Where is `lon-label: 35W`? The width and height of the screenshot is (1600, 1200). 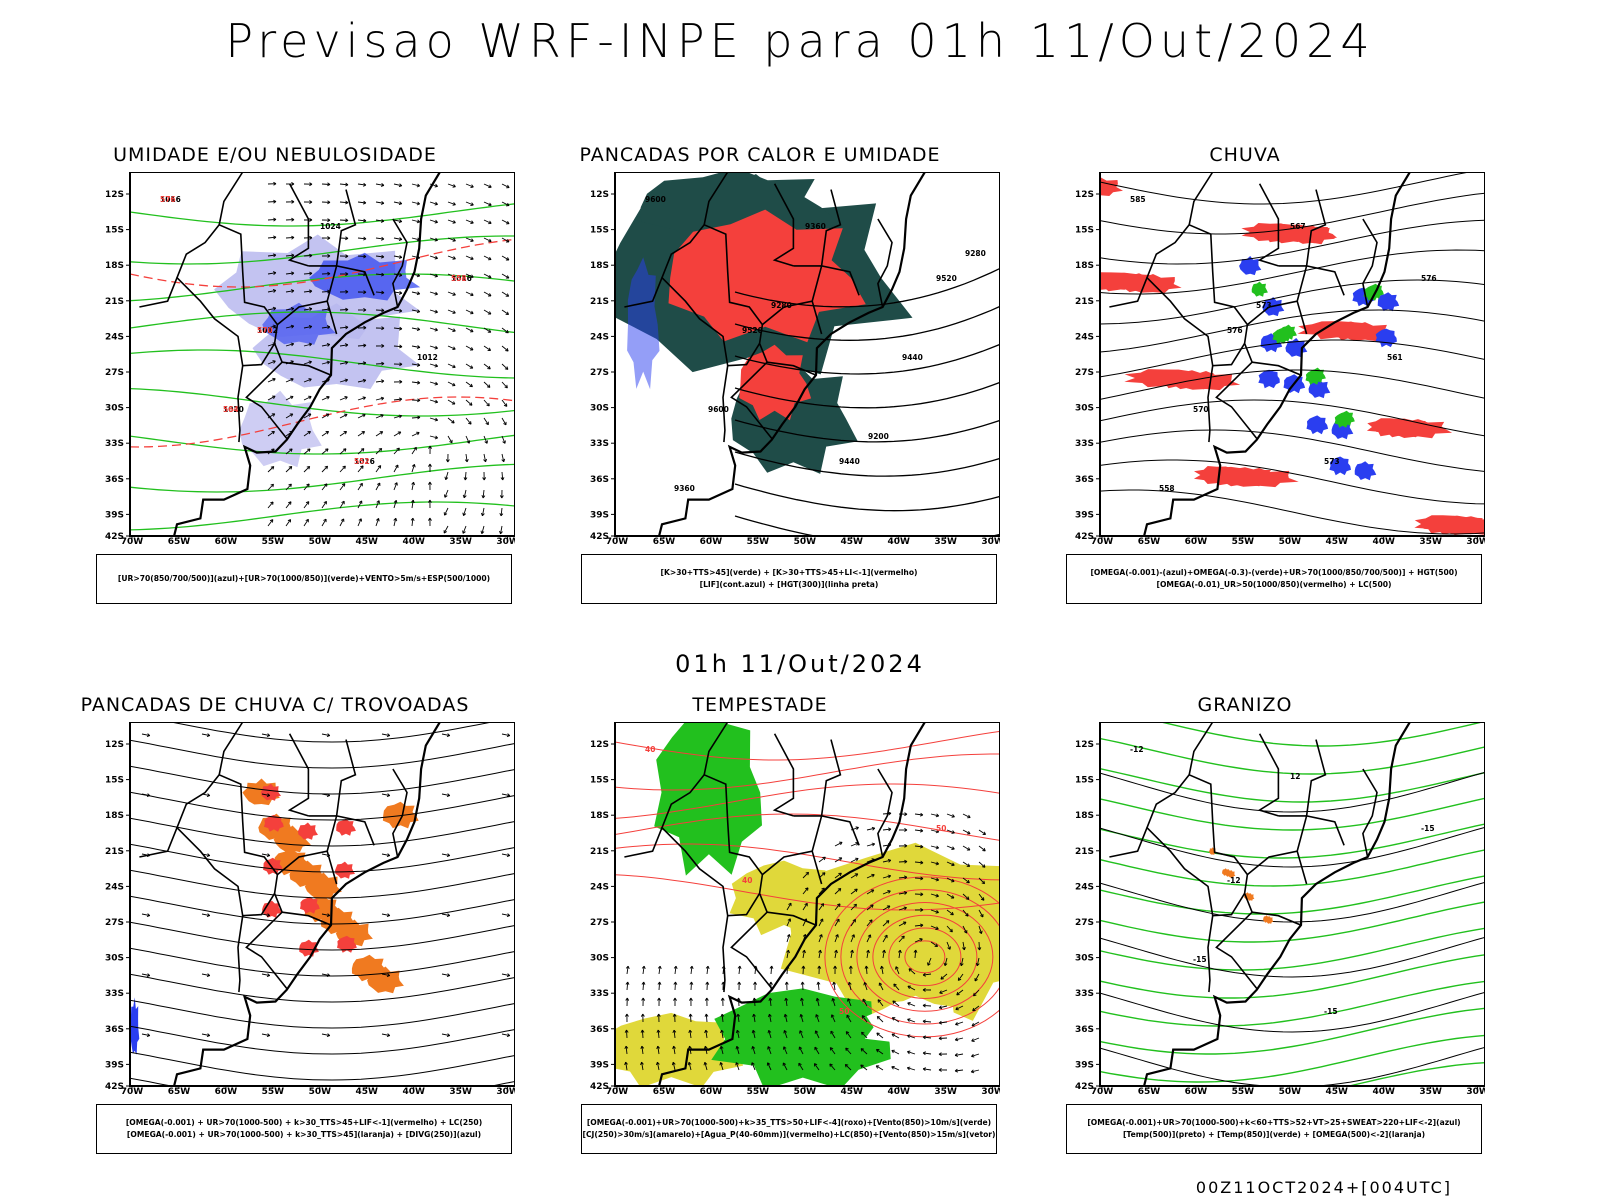
lon-label: 35W is located at coordinates (945, 542).